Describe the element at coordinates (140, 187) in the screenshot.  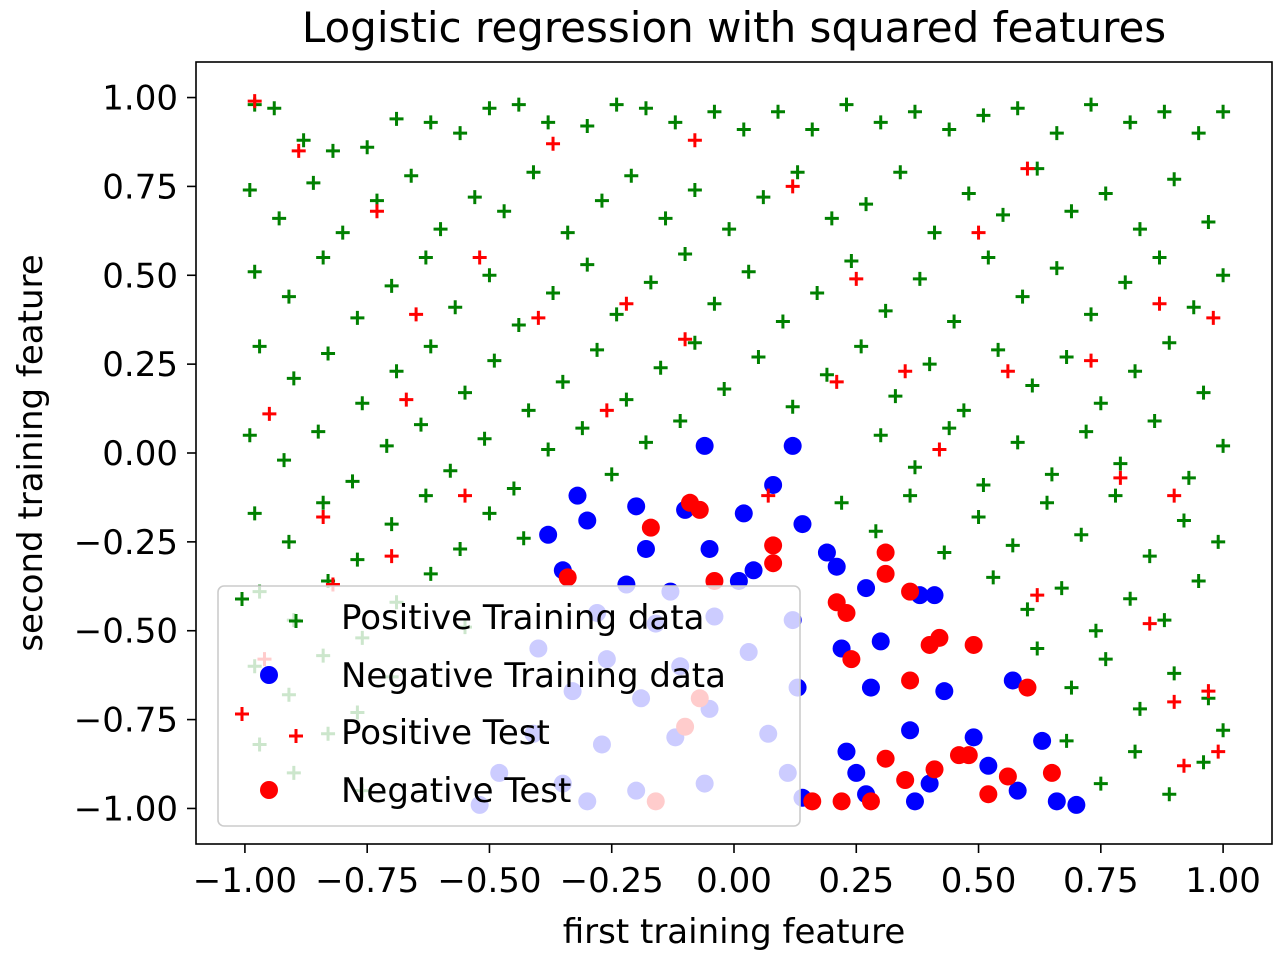
I see `y-tick-label: 0.75` at that location.